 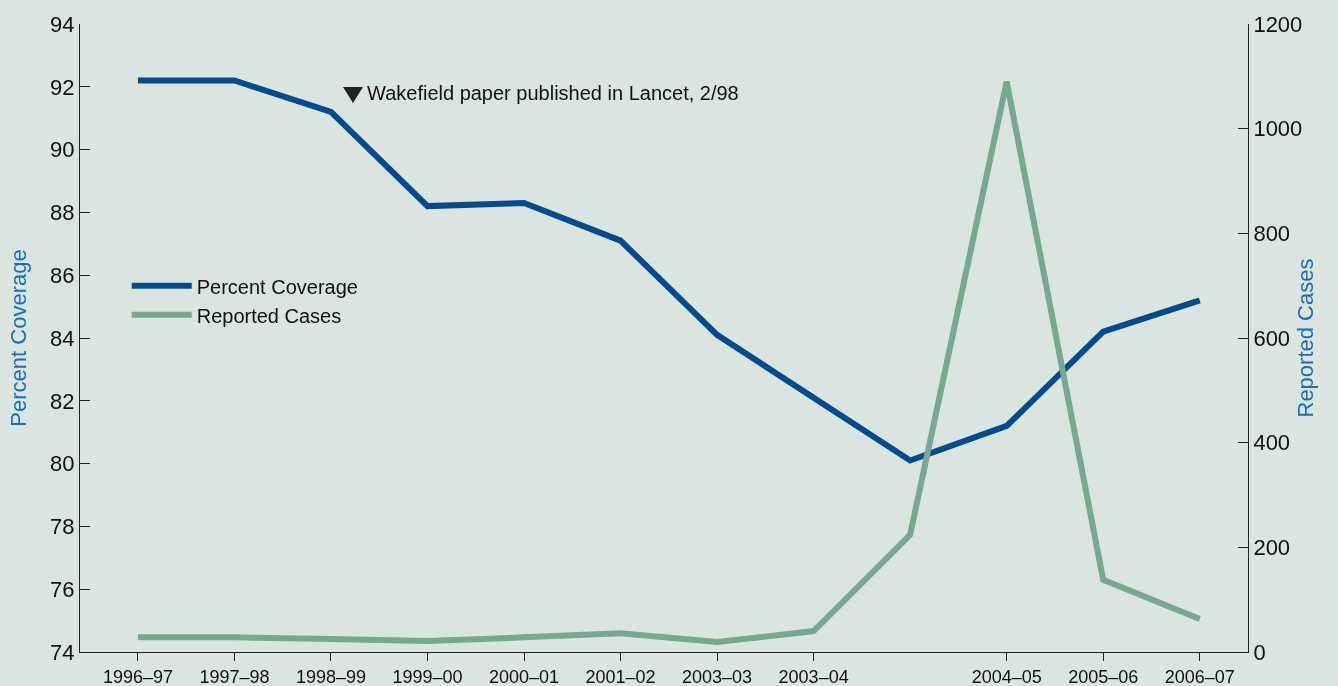 I want to click on y-tick-label: 86, so click(x=62, y=275).